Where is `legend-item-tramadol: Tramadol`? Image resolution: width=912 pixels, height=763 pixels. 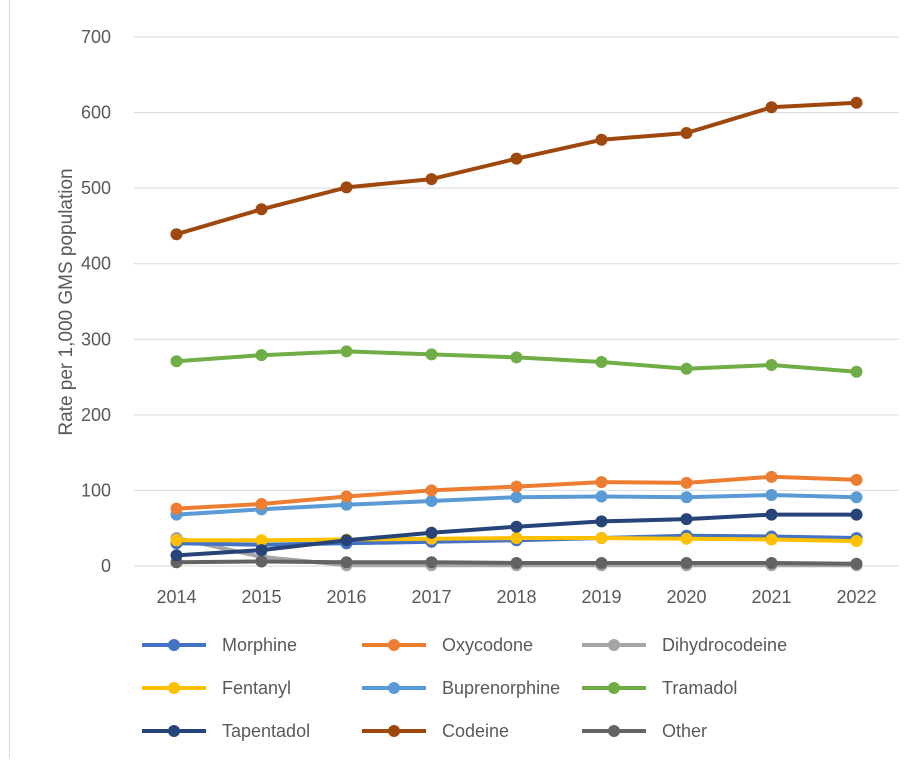
legend-item-tramadol: Tramadol is located at coordinates (659, 688).